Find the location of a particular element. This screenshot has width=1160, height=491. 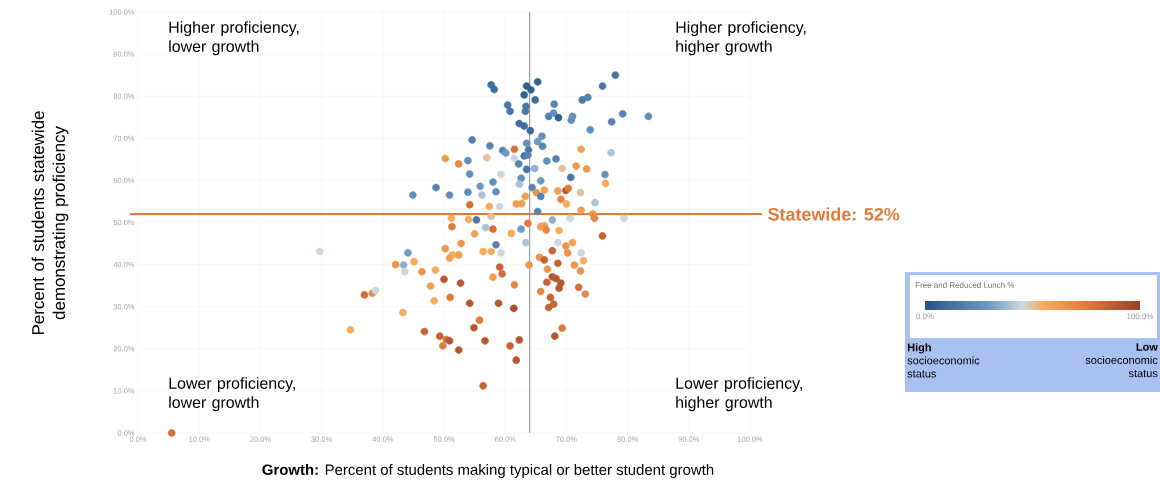

text: Low socioeconomic status is located at coordinates (1121, 360).